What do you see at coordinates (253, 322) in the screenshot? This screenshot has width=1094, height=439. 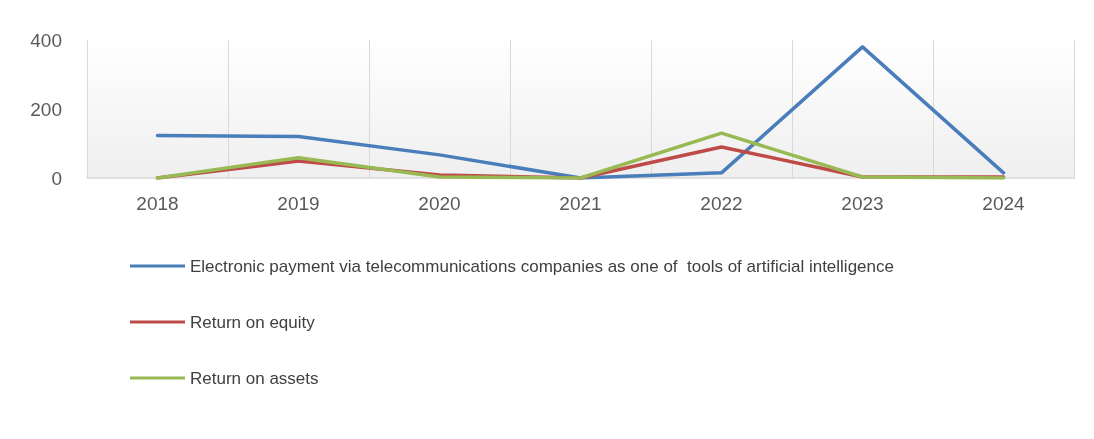 I see `legend-label: Return on equity` at bounding box center [253, 322].